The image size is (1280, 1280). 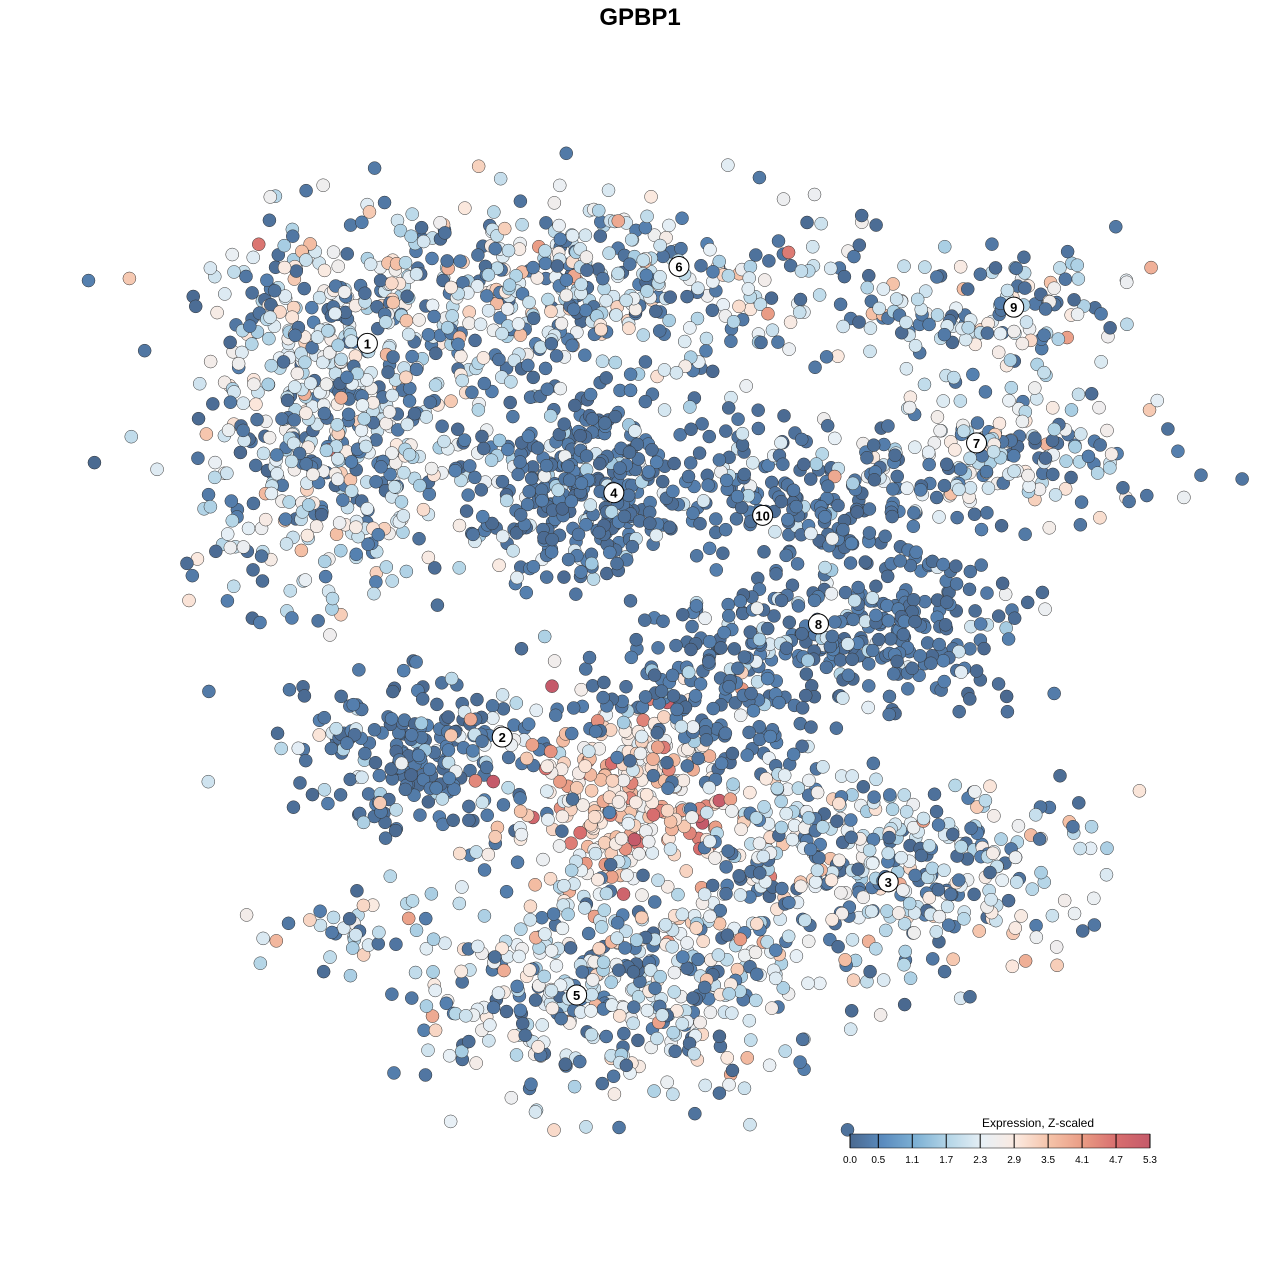 I want to click on cluster-label-text: 5, so click(x=576, y=995).